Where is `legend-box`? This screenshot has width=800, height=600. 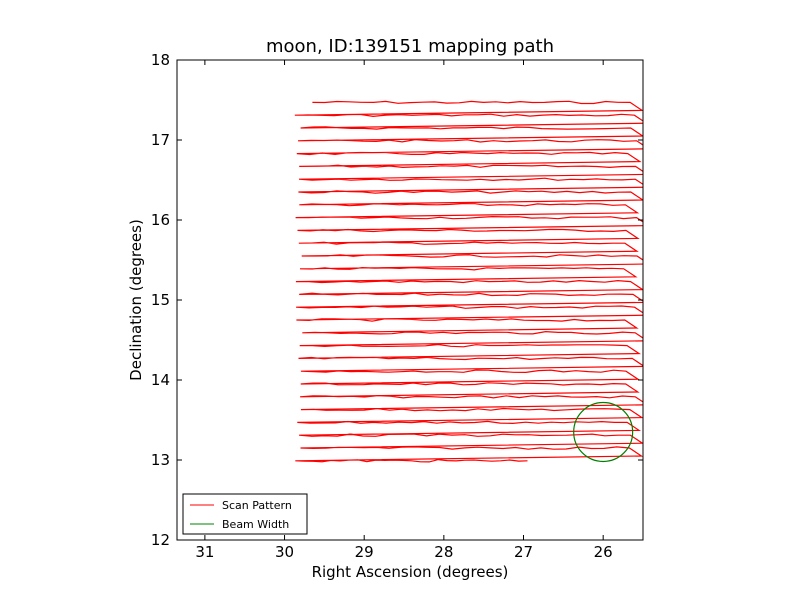
legend-box is located at coordinates (245, 514).